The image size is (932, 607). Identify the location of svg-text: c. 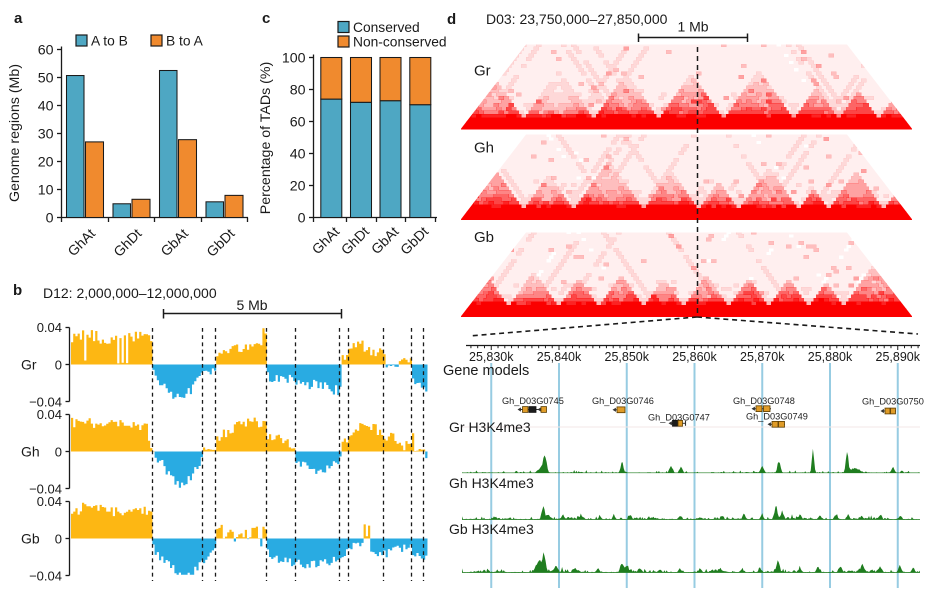
(266, 18).